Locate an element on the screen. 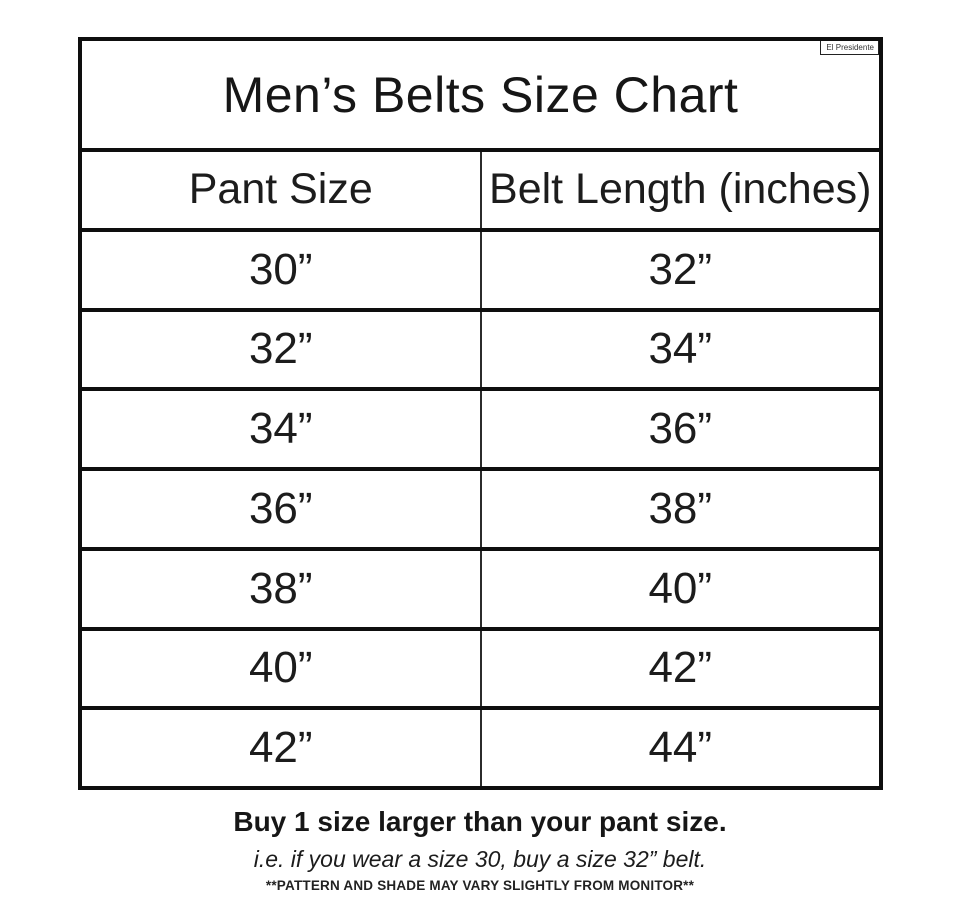 The width and height of the screenshot is (960, 907). pant-size-cell: 36” is located at coordinates (282, 509).